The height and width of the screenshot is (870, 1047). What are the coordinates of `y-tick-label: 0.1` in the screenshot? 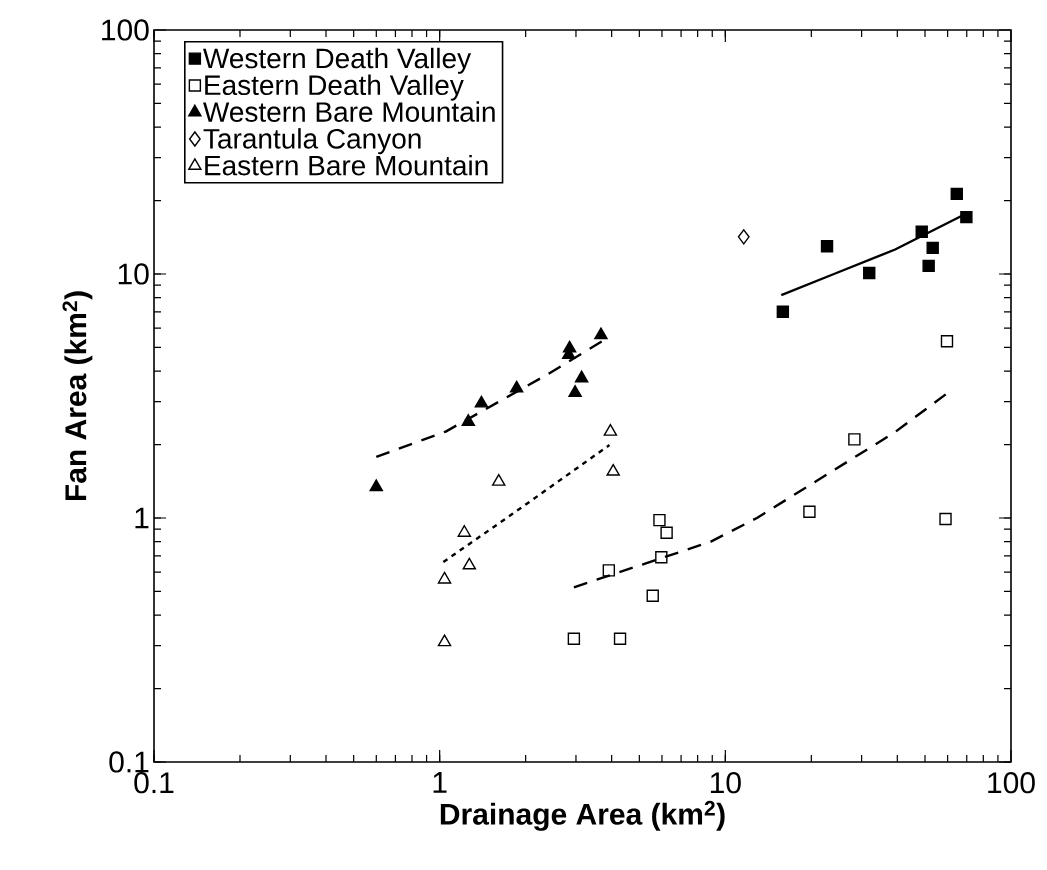 It's located at (129, 762).